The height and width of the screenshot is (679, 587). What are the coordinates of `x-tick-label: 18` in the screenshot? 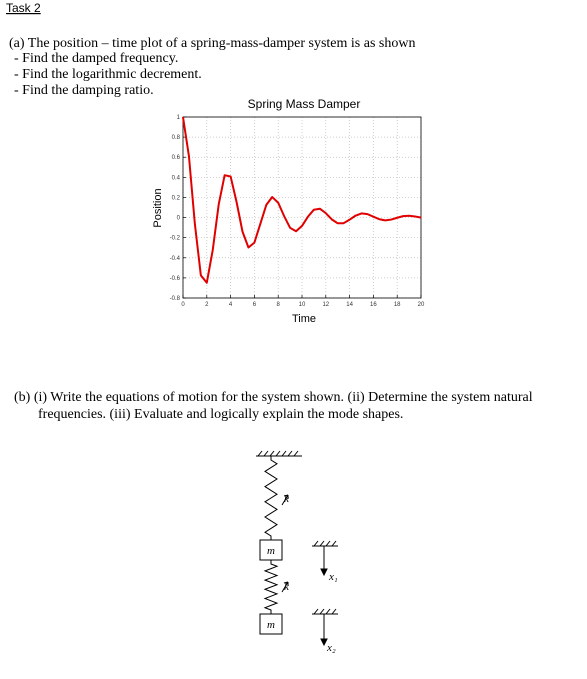 It's located at (397, 305).